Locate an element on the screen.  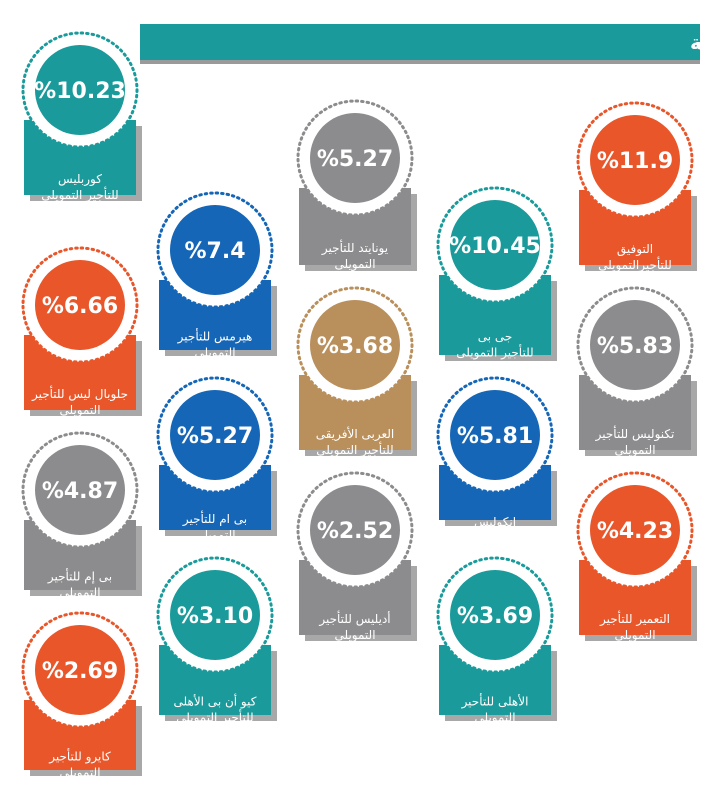
share-value: %3.68 is located at coordinates (355, 346).